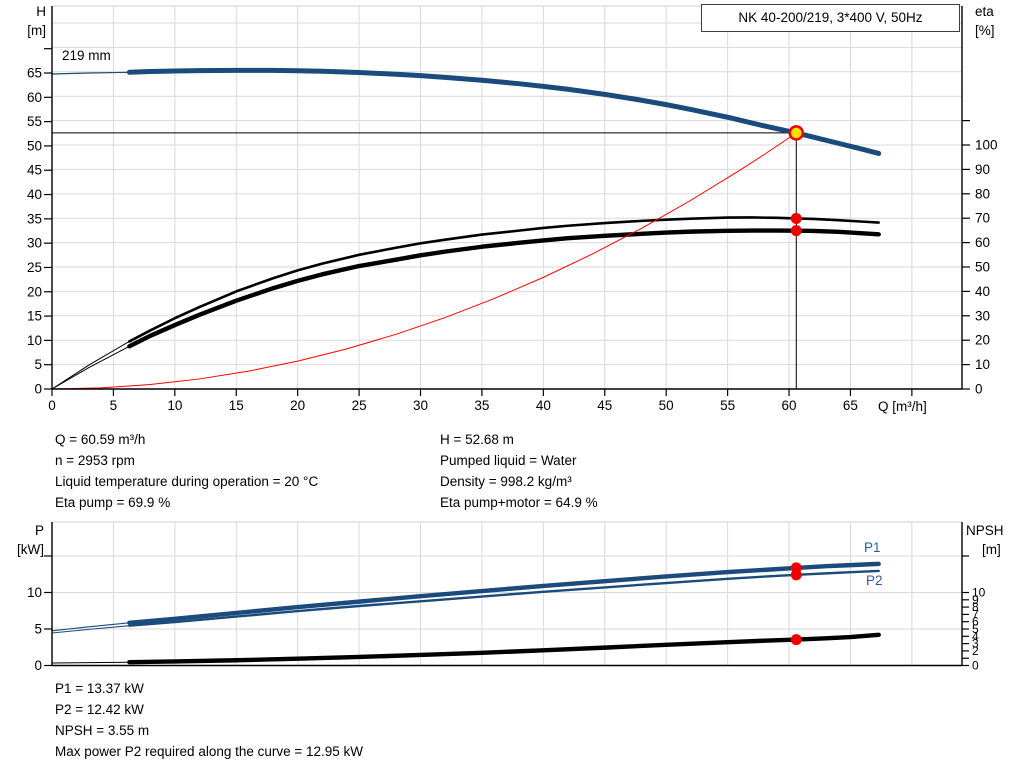 The image size is (1024, 781). What do you see at coordinates (41, 11) in the screenshot?
I see `h-axis-label: H` at bounding box center [41, 11].